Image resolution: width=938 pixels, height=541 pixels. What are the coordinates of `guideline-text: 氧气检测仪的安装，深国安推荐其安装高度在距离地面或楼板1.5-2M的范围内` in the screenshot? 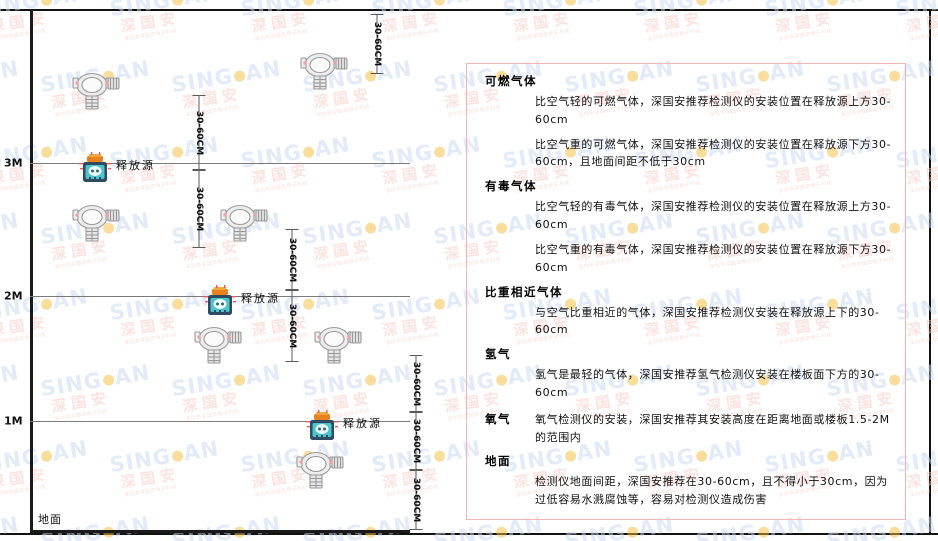 It's located at (712, 428).